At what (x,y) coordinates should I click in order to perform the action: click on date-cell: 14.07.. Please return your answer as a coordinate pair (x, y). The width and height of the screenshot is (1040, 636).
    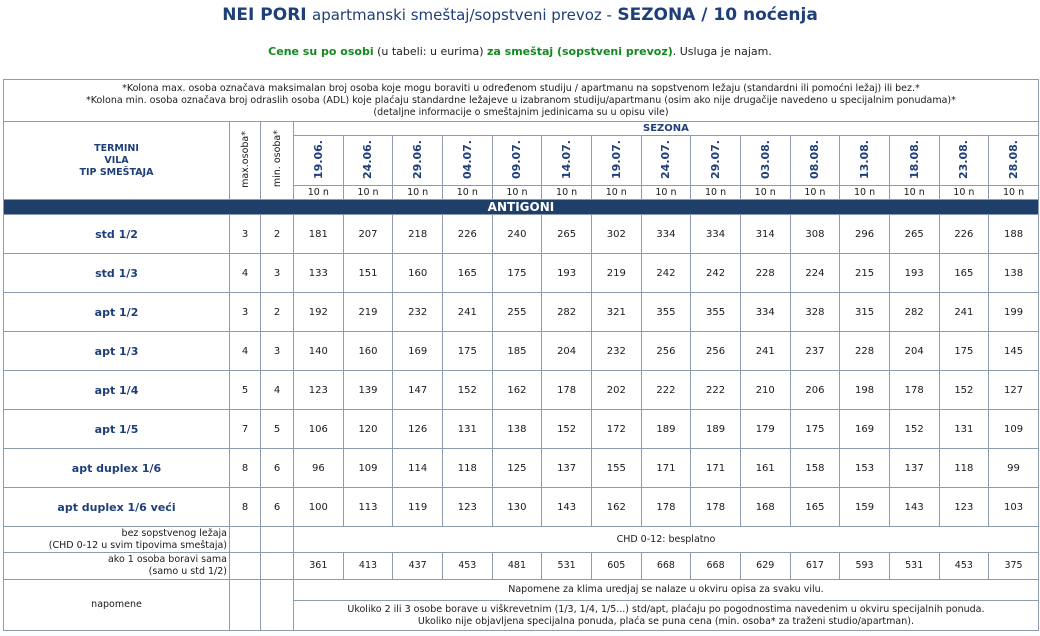
    Looking at the image, I should click on (566, 160).